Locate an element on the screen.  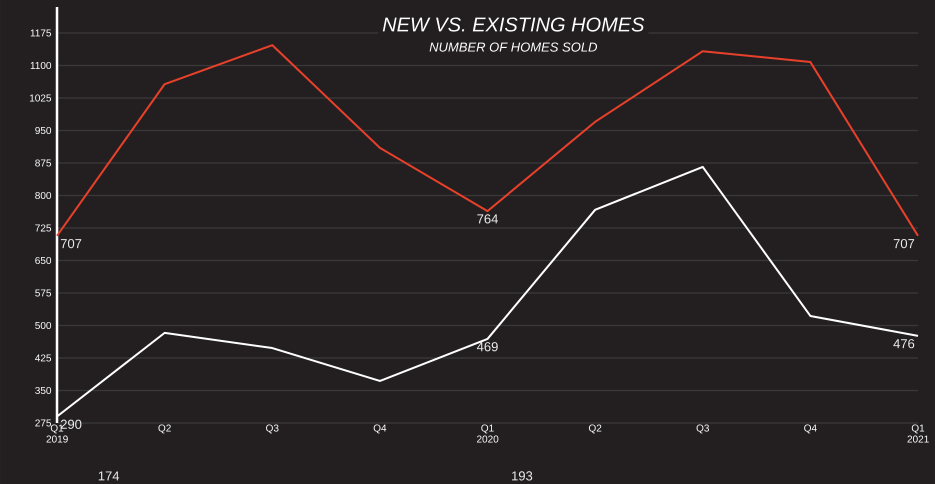
y-tick-label: 800 is located at coordinates (43, 196).